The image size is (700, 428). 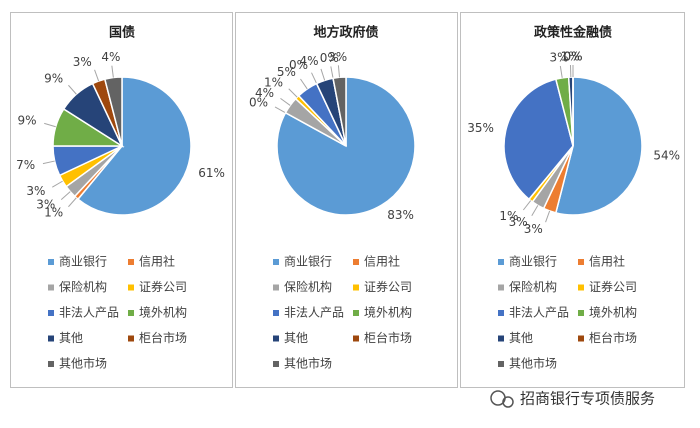 What do you see at coordinates (122, 33) in the screenshot?
I see `chart-title: 国债` at bounding box center [122, 33].